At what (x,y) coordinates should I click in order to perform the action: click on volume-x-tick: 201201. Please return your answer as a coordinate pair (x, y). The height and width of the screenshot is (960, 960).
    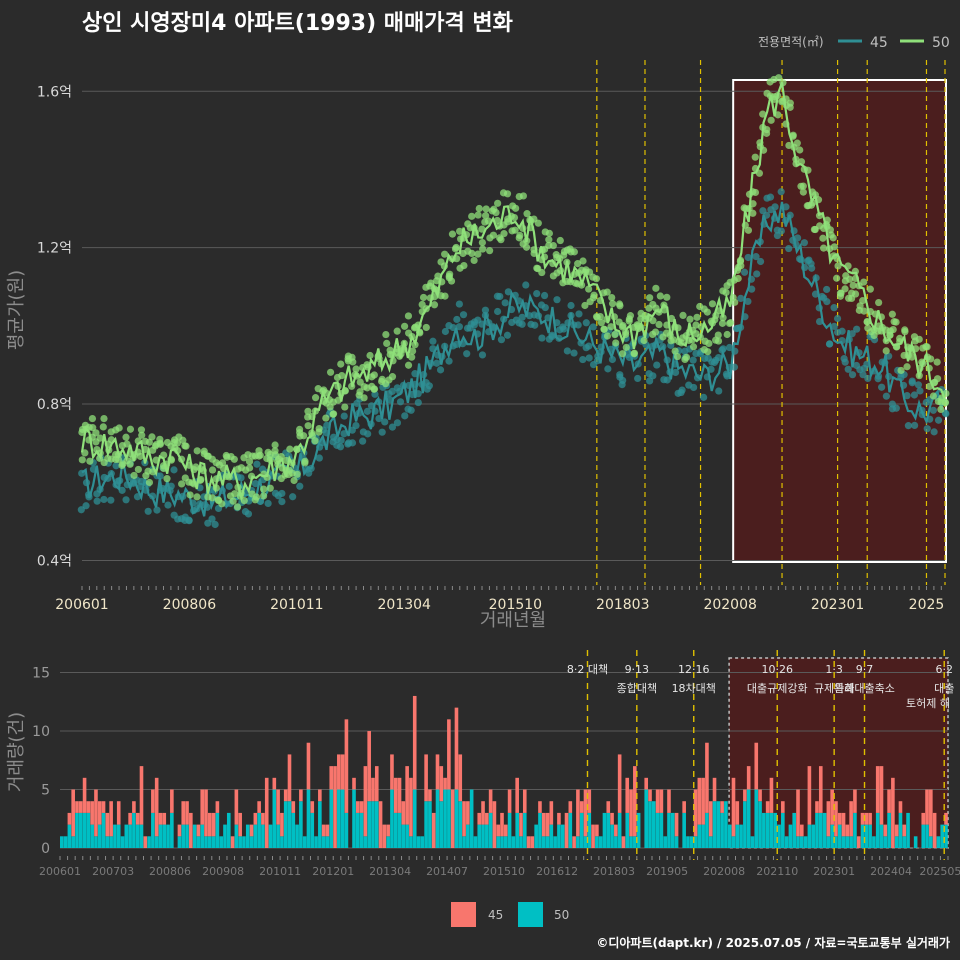
    Looking at the image, I should click on (333, 871).